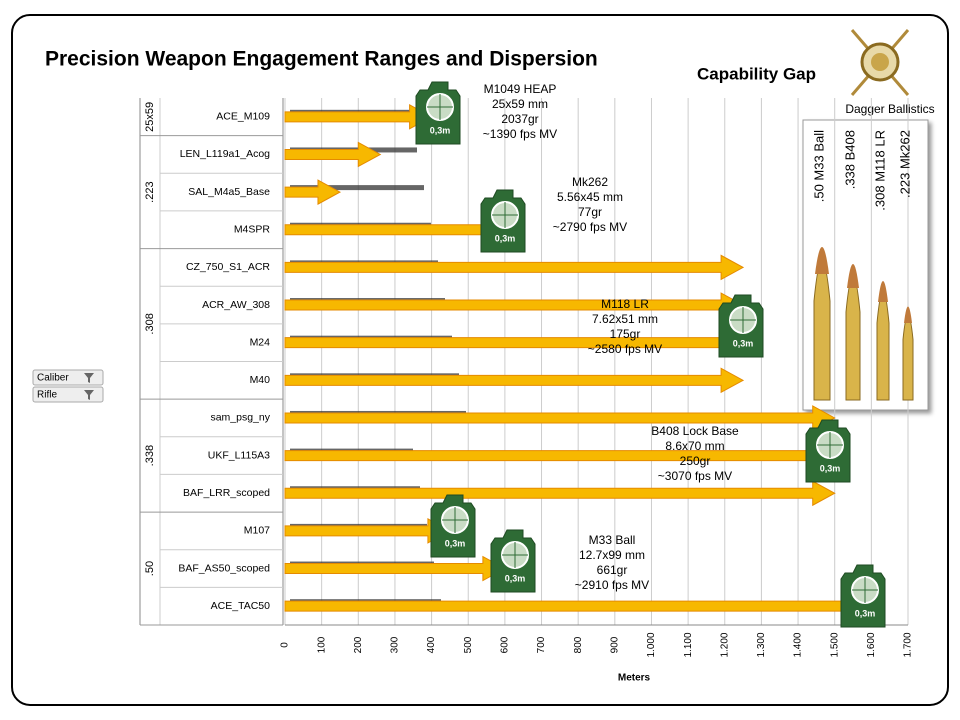 Image resolution: width=960 pixels, height=720 pixels. What do you see at coordinates (908, 644) in the screenshot?
I see `x-tick-label: 1.700` at bounding box center [908, 644].